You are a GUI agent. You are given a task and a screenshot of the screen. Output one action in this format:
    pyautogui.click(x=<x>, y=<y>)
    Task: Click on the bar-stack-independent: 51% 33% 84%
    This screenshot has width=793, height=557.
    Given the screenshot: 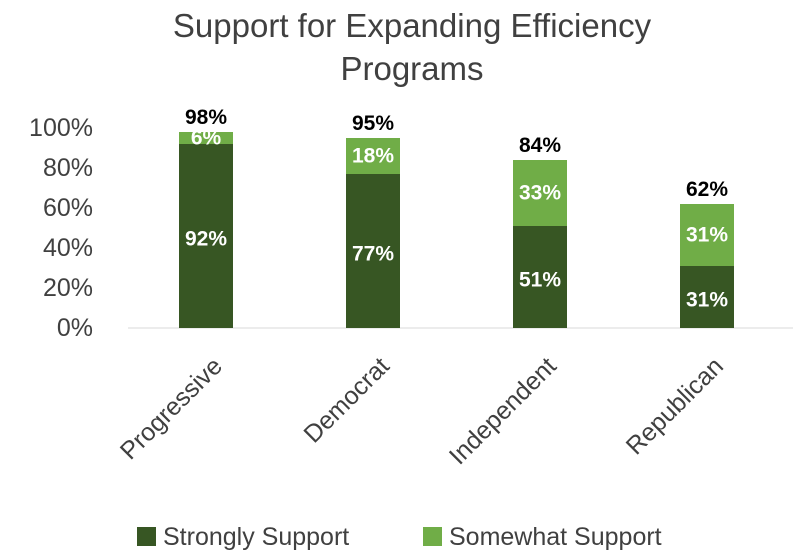 What is the action you would take?
    pyautogui.click(x=540, y=231)
    